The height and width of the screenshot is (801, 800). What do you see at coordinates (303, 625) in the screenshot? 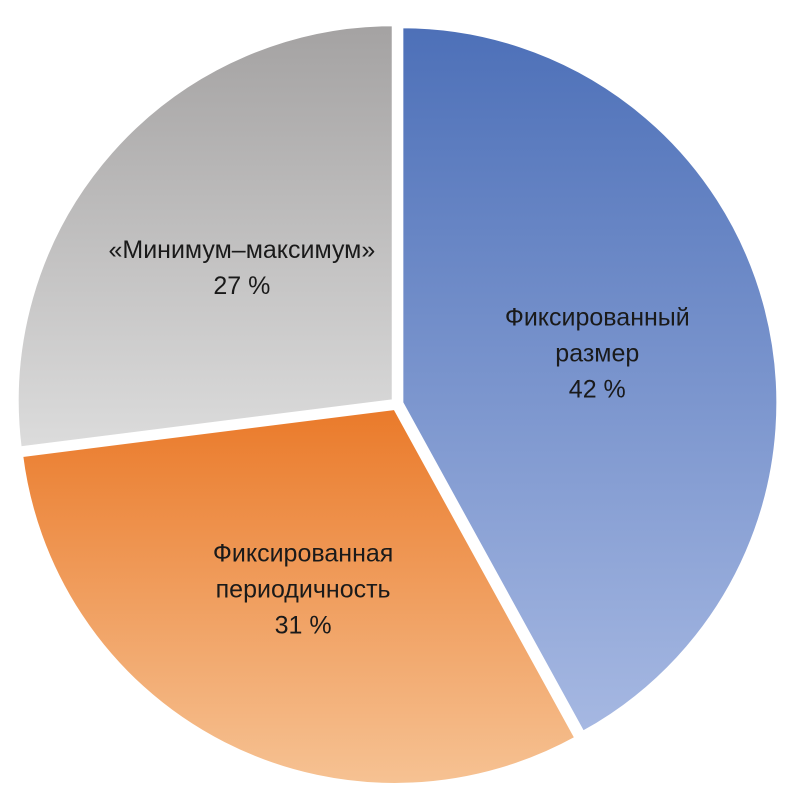
I see `slice-value-label: 31 %` at bounding box center [303, 625].